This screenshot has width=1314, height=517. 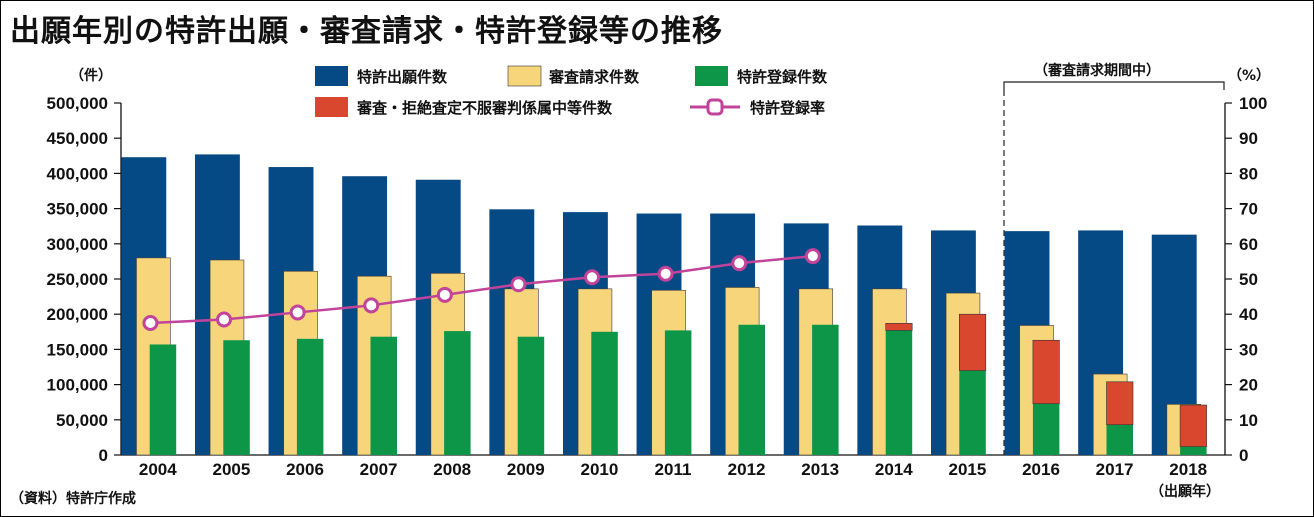 What do you see at coordinates (594, 77) in the screenshot?
I see `legend-label-exam-requests: 審査請求件数` at bounding box center [594, 77].